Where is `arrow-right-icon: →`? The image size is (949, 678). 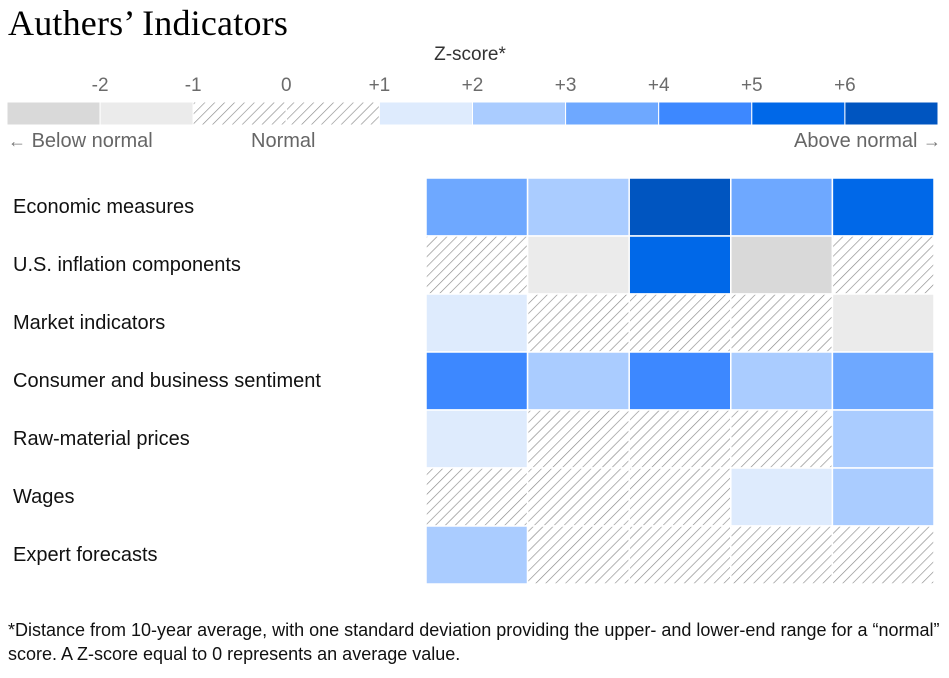
arrow-right-icon: → is located at coordinates (932, 141).